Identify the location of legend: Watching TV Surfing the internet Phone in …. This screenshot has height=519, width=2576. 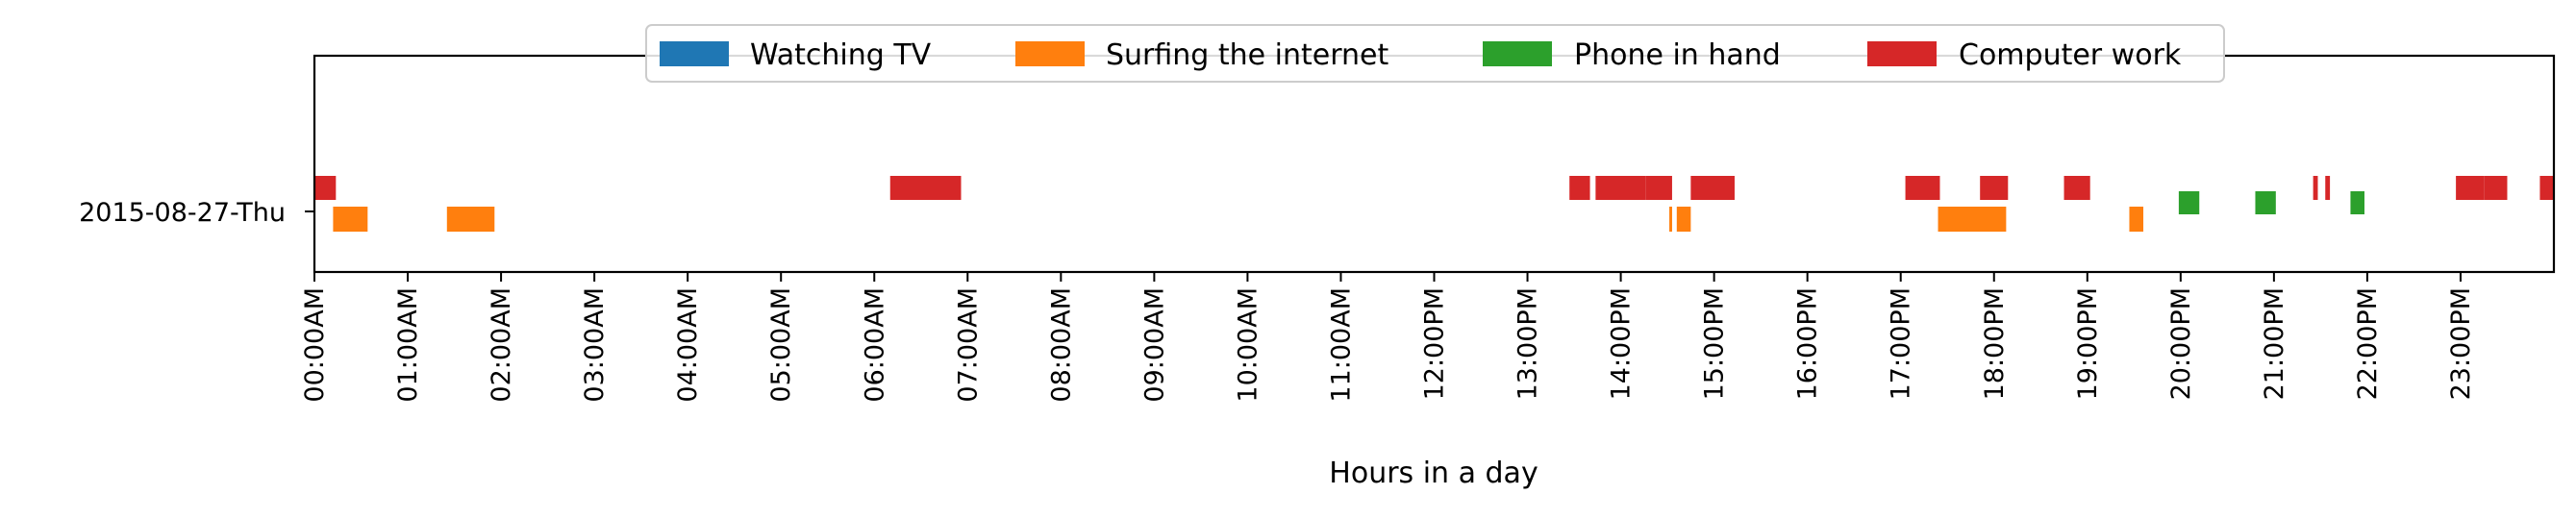
(1435, 53).